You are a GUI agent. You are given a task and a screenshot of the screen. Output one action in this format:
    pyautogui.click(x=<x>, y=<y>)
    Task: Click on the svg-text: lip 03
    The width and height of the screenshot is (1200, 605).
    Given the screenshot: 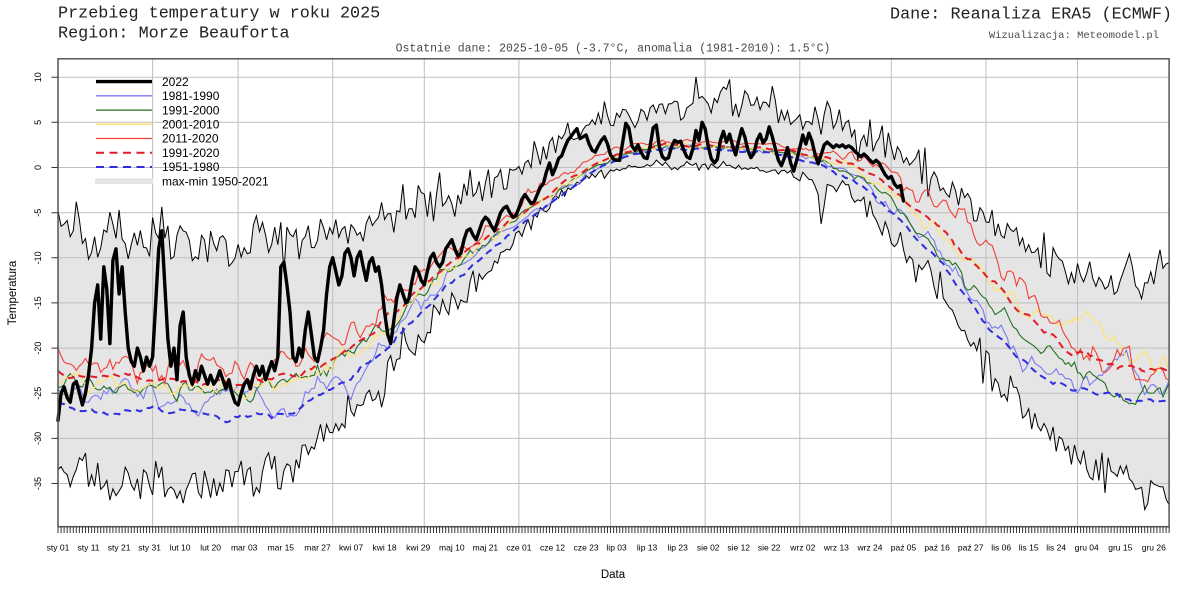 What is the action you would take?
    pyautogui.click(x=616, y=548)
    